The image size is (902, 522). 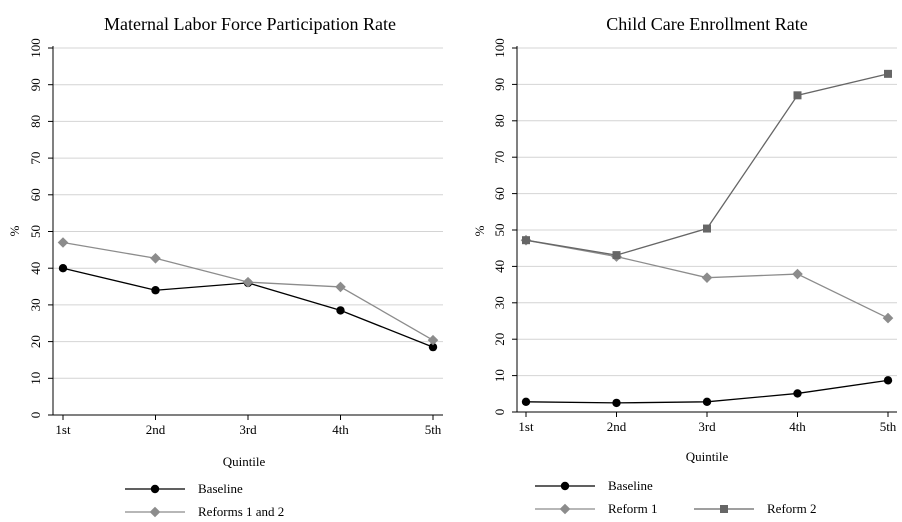 I want to click on chart-title: Maternal Labor Force Participation Rate, so click(x=250, y=24).